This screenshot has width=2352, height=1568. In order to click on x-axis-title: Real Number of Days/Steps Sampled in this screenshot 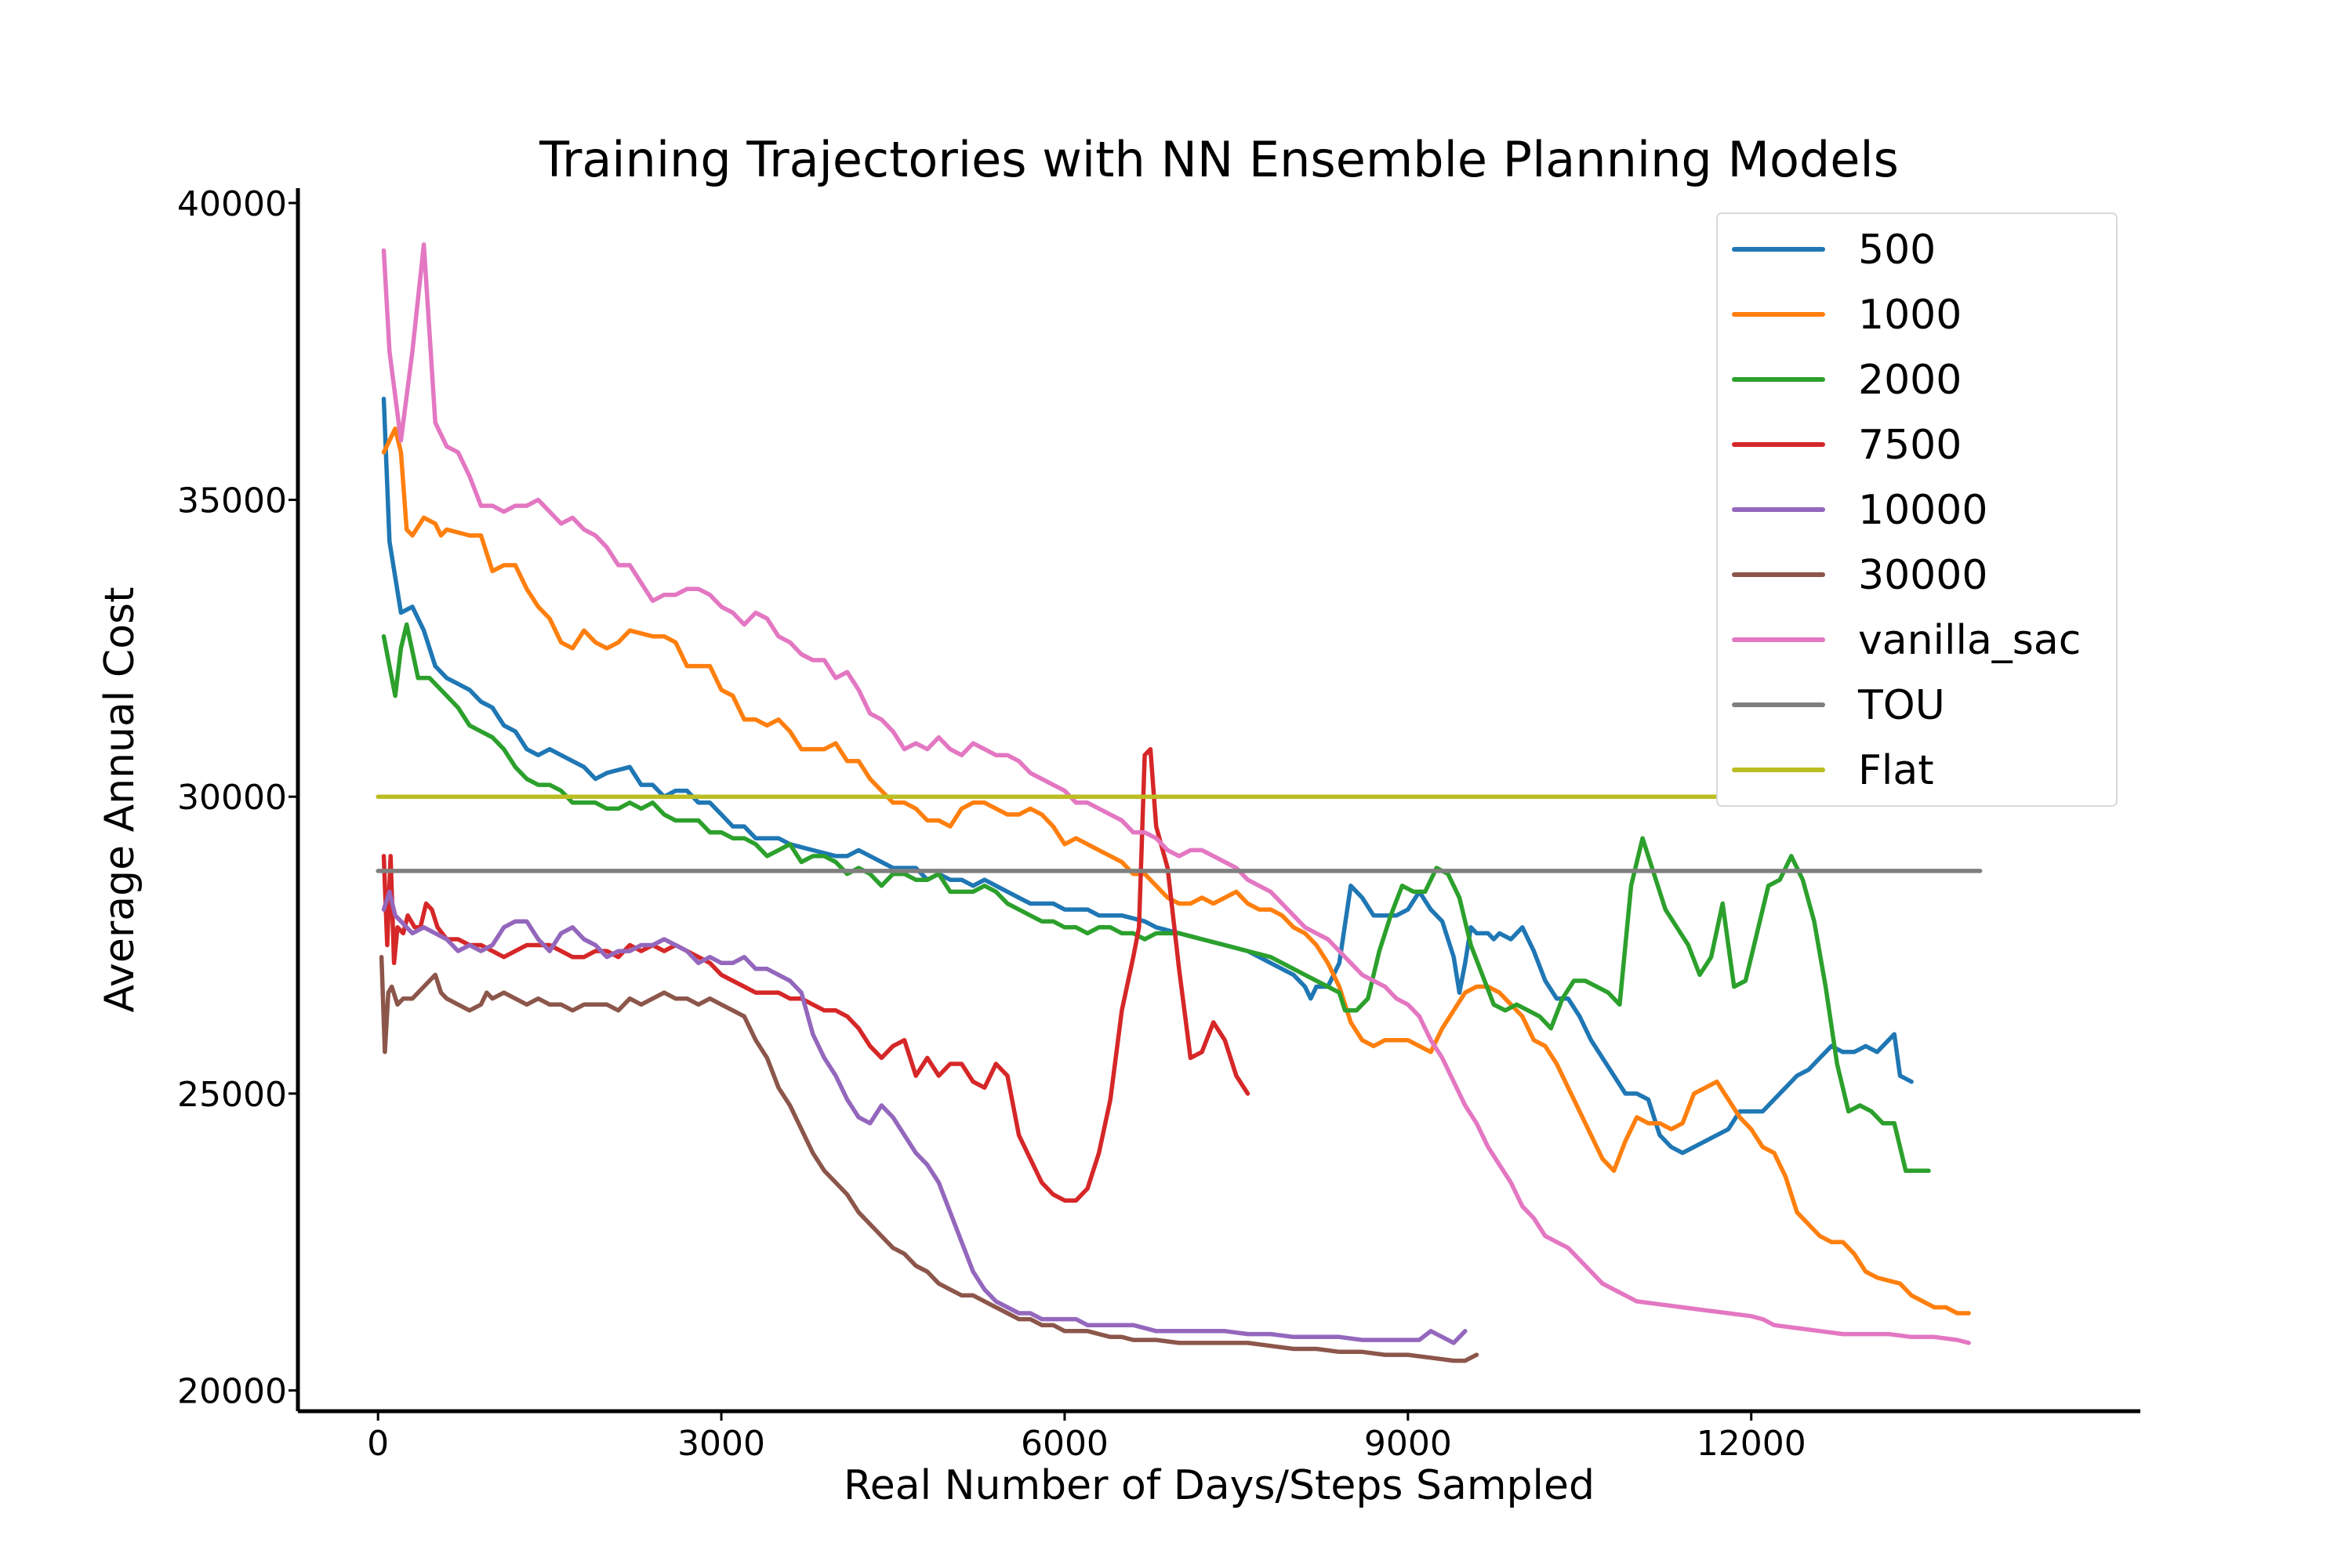, I will do `click(1219, 1485)`.